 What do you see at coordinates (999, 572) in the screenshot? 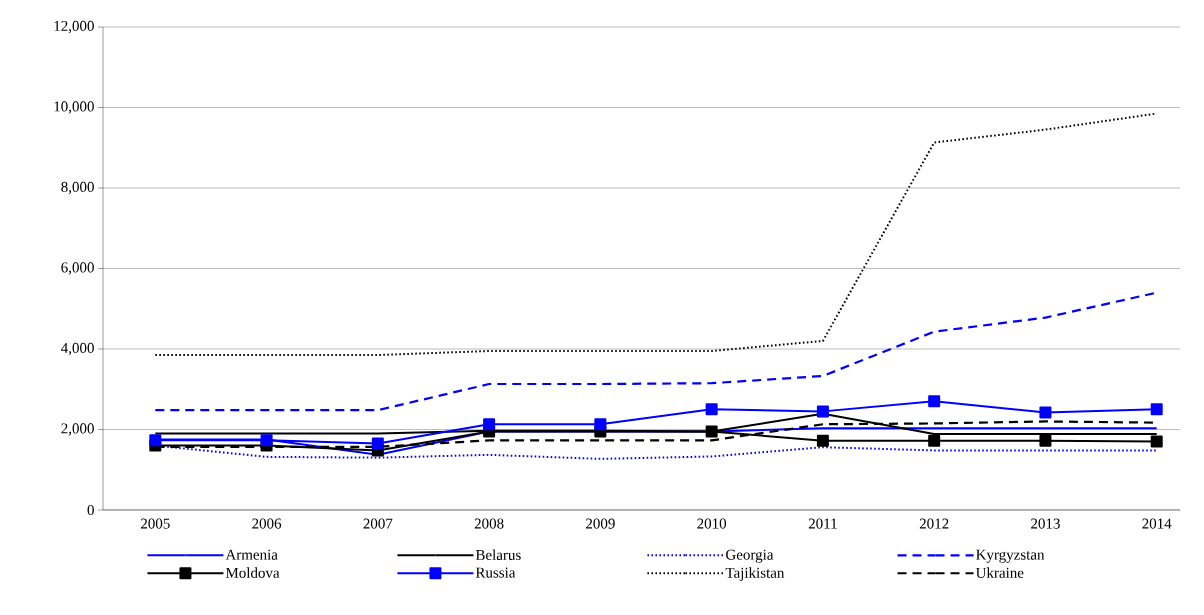
I see `legend-label: Ukraine` at bounding box center [999, 572].